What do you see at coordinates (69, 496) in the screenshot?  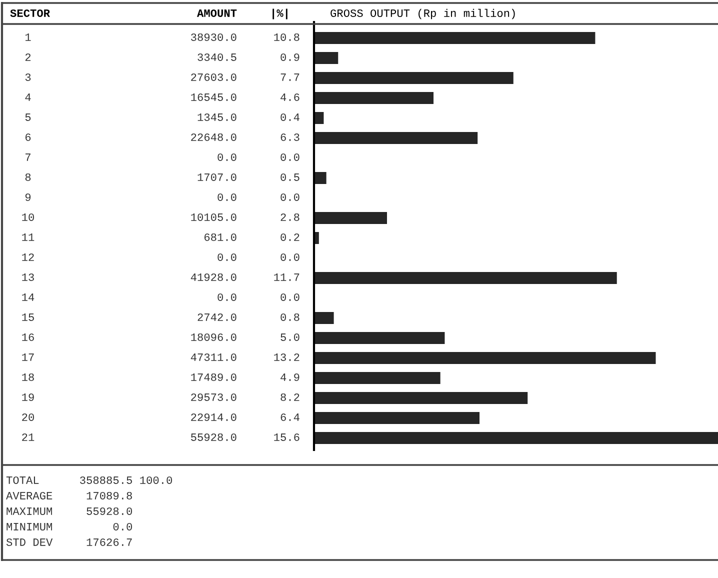 I see `text: AVERAGE 17089.8` at bounding box center [69, 496].